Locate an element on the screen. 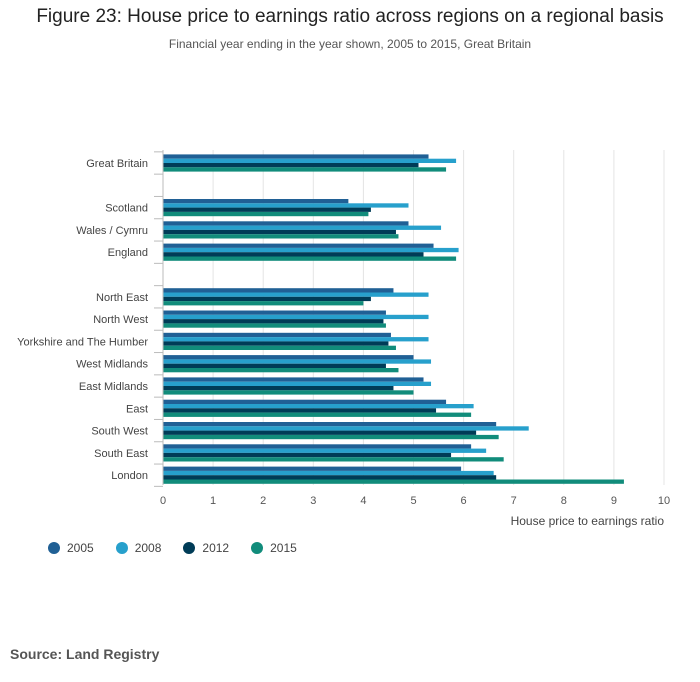 The width and height of the screenshot is (700, 682). category-label: London is located at coordinates (129, 476).